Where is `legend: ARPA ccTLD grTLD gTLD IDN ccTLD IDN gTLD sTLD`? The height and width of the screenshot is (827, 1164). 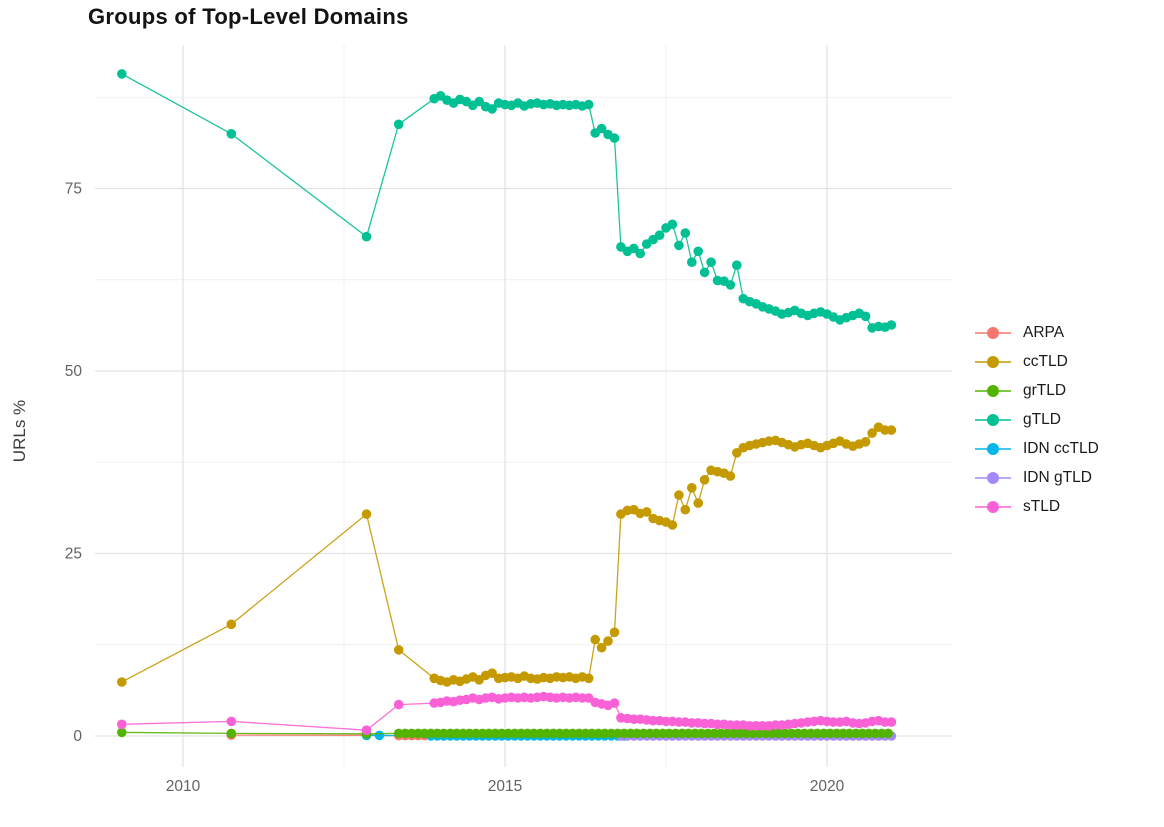 legend: ARPA ccTLD grTLD gTLD IDN ccTLD IDN gTLD sTLD is located at coordinates (1037, 419).